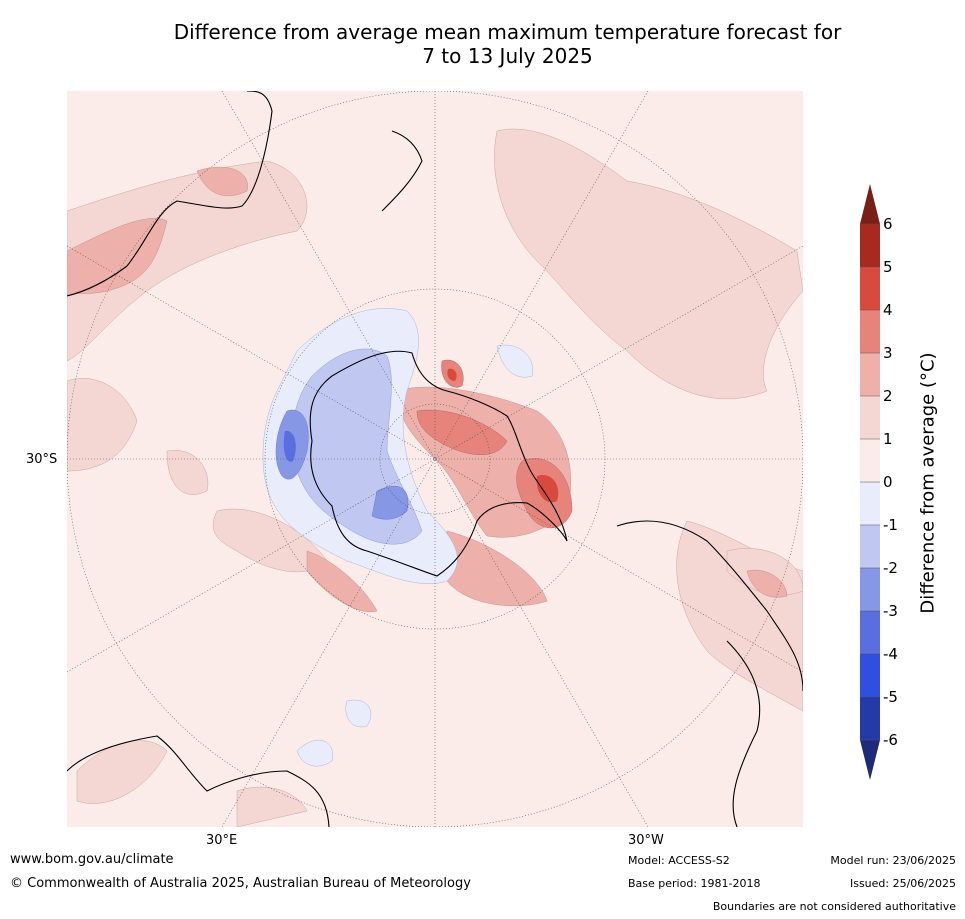  I want to click on colorbar-tick-label: 6, so click(888, 224).